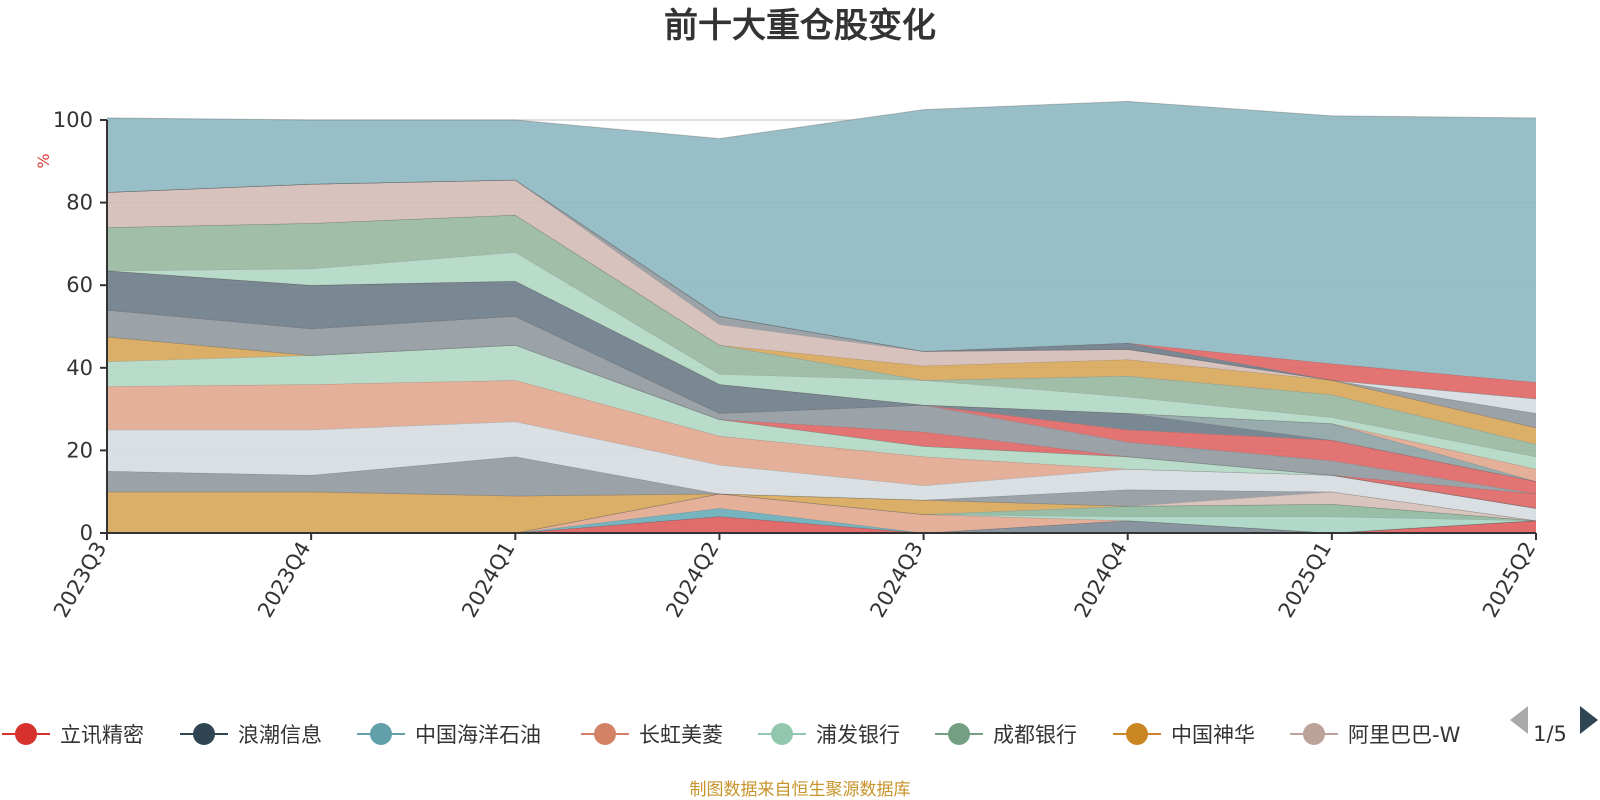  What do you see at coordinates (80, 580) in the screenshot?
I see `x-tick-label-0: 2023Q3` at bounding box center [80, 580].